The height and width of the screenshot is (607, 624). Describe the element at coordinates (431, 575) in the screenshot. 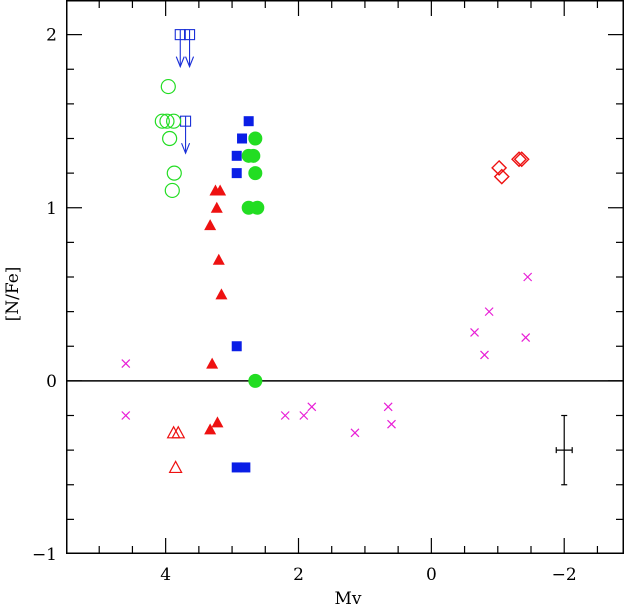

I see `x-tick-label: 0` at that location.